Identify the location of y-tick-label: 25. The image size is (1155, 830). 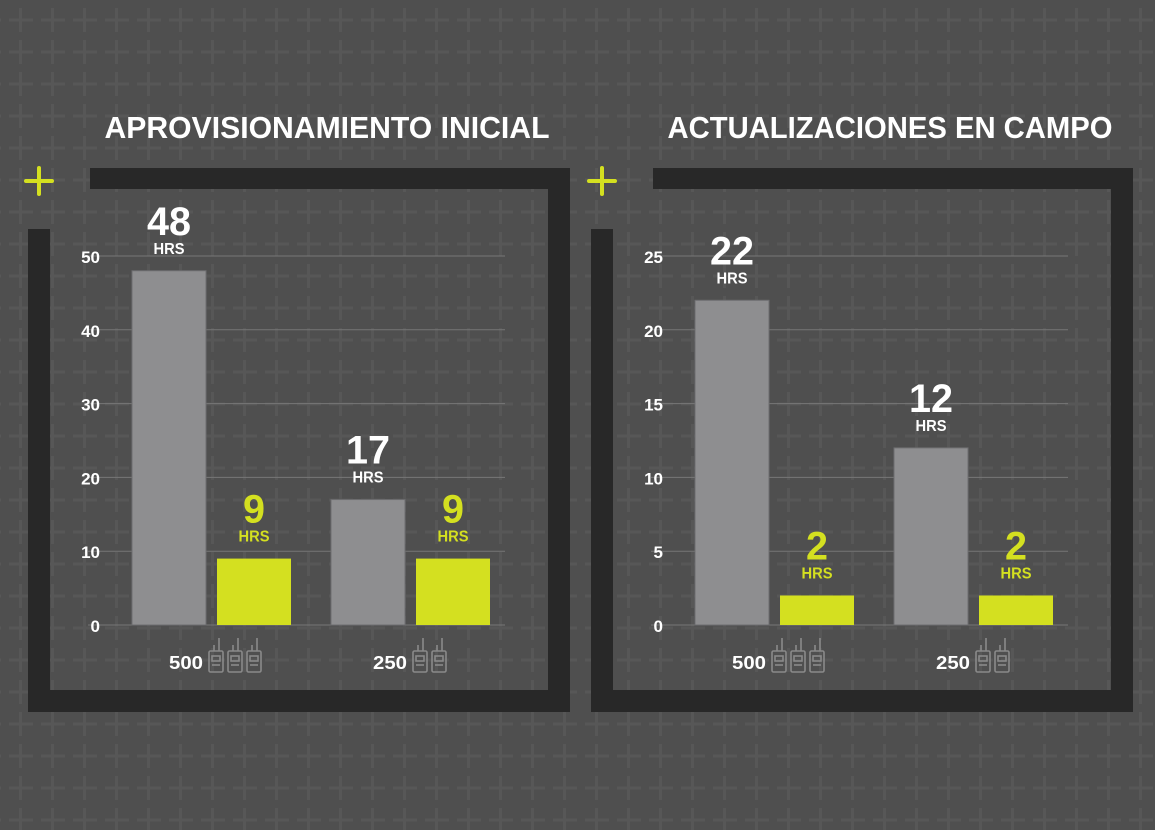
(653, 257).